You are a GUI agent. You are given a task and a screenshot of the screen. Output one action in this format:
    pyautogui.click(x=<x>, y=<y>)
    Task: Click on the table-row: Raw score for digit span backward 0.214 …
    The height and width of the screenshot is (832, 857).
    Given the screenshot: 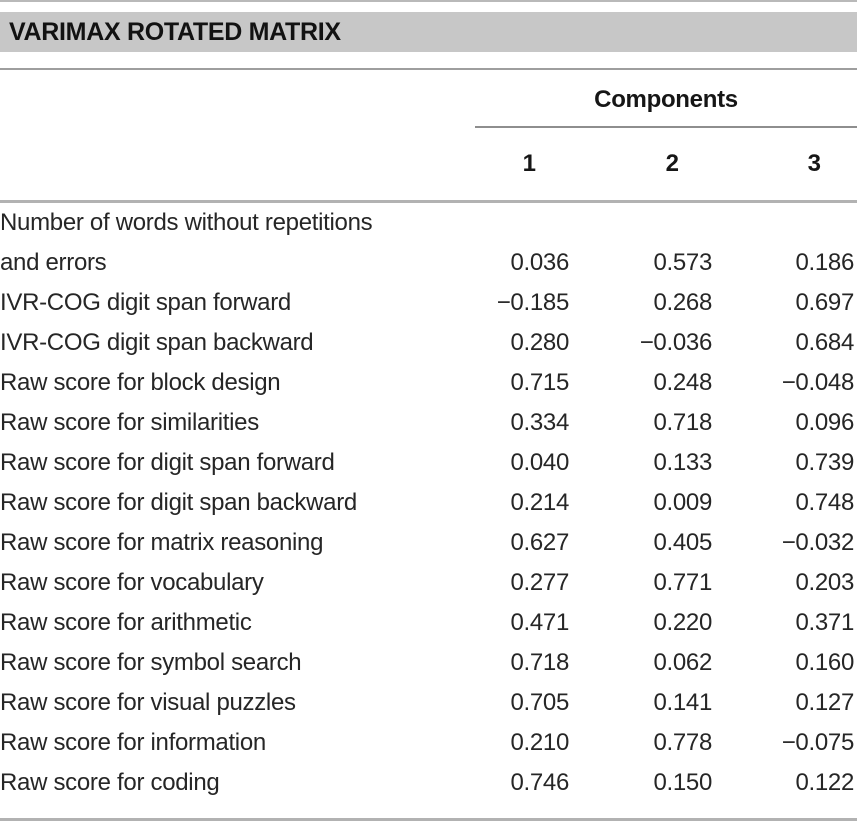 What is the action you would take?
    pyautogui.click(x=428, y=503)
    